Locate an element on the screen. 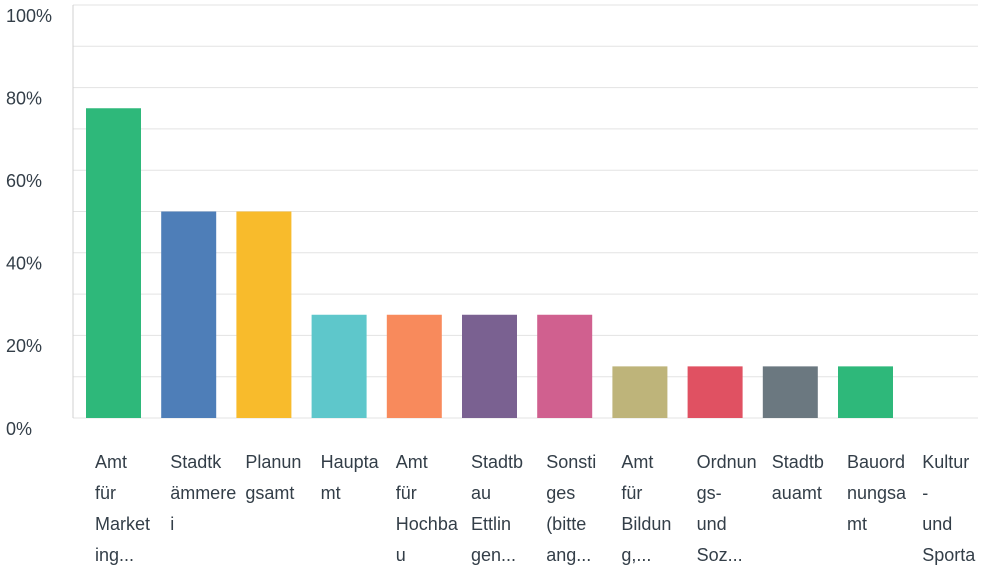  x-tick-label: Planun is located at coordinates (273, 462).